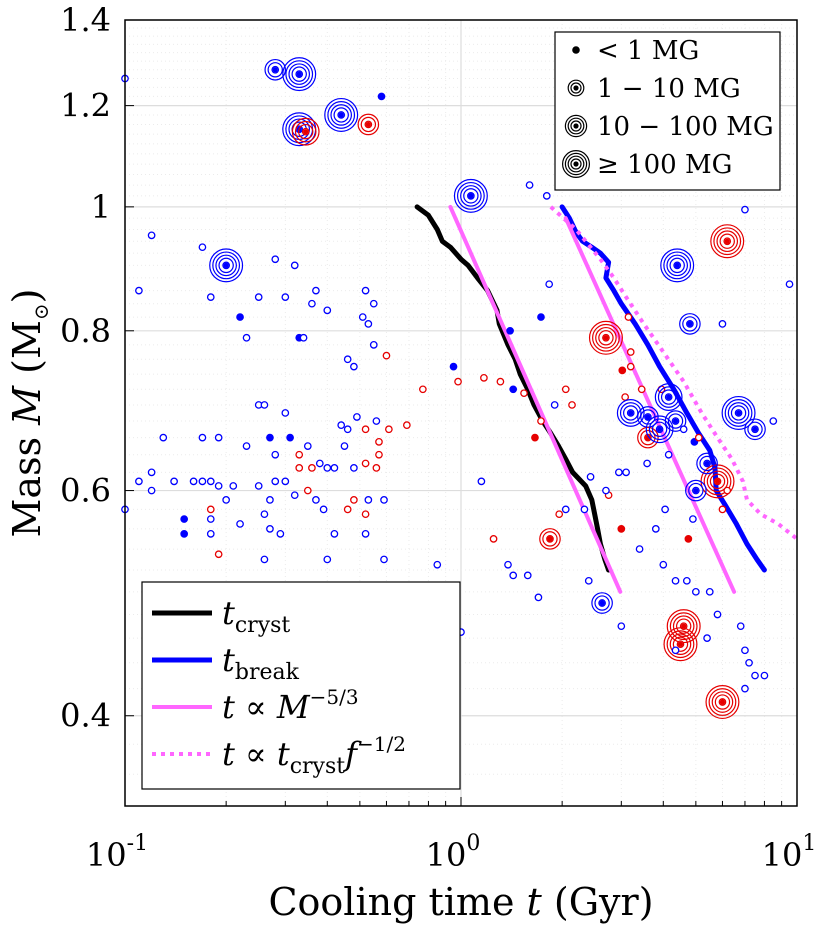 This screenshot has width=830, height=930. I want to click on series-scaled, so click(674, 373).